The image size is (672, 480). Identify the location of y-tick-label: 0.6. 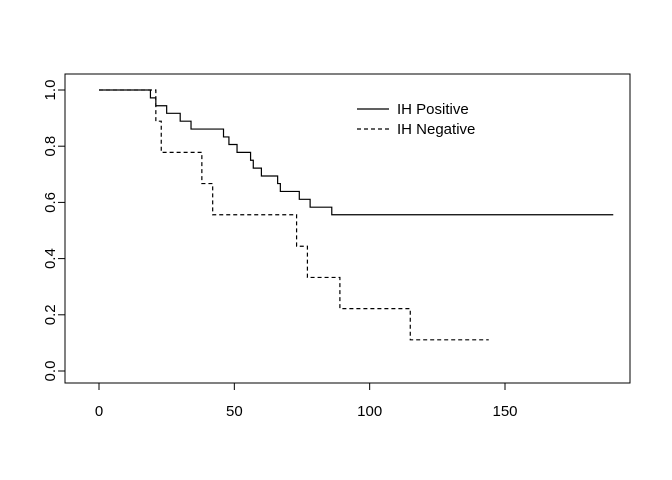
(50, 202).